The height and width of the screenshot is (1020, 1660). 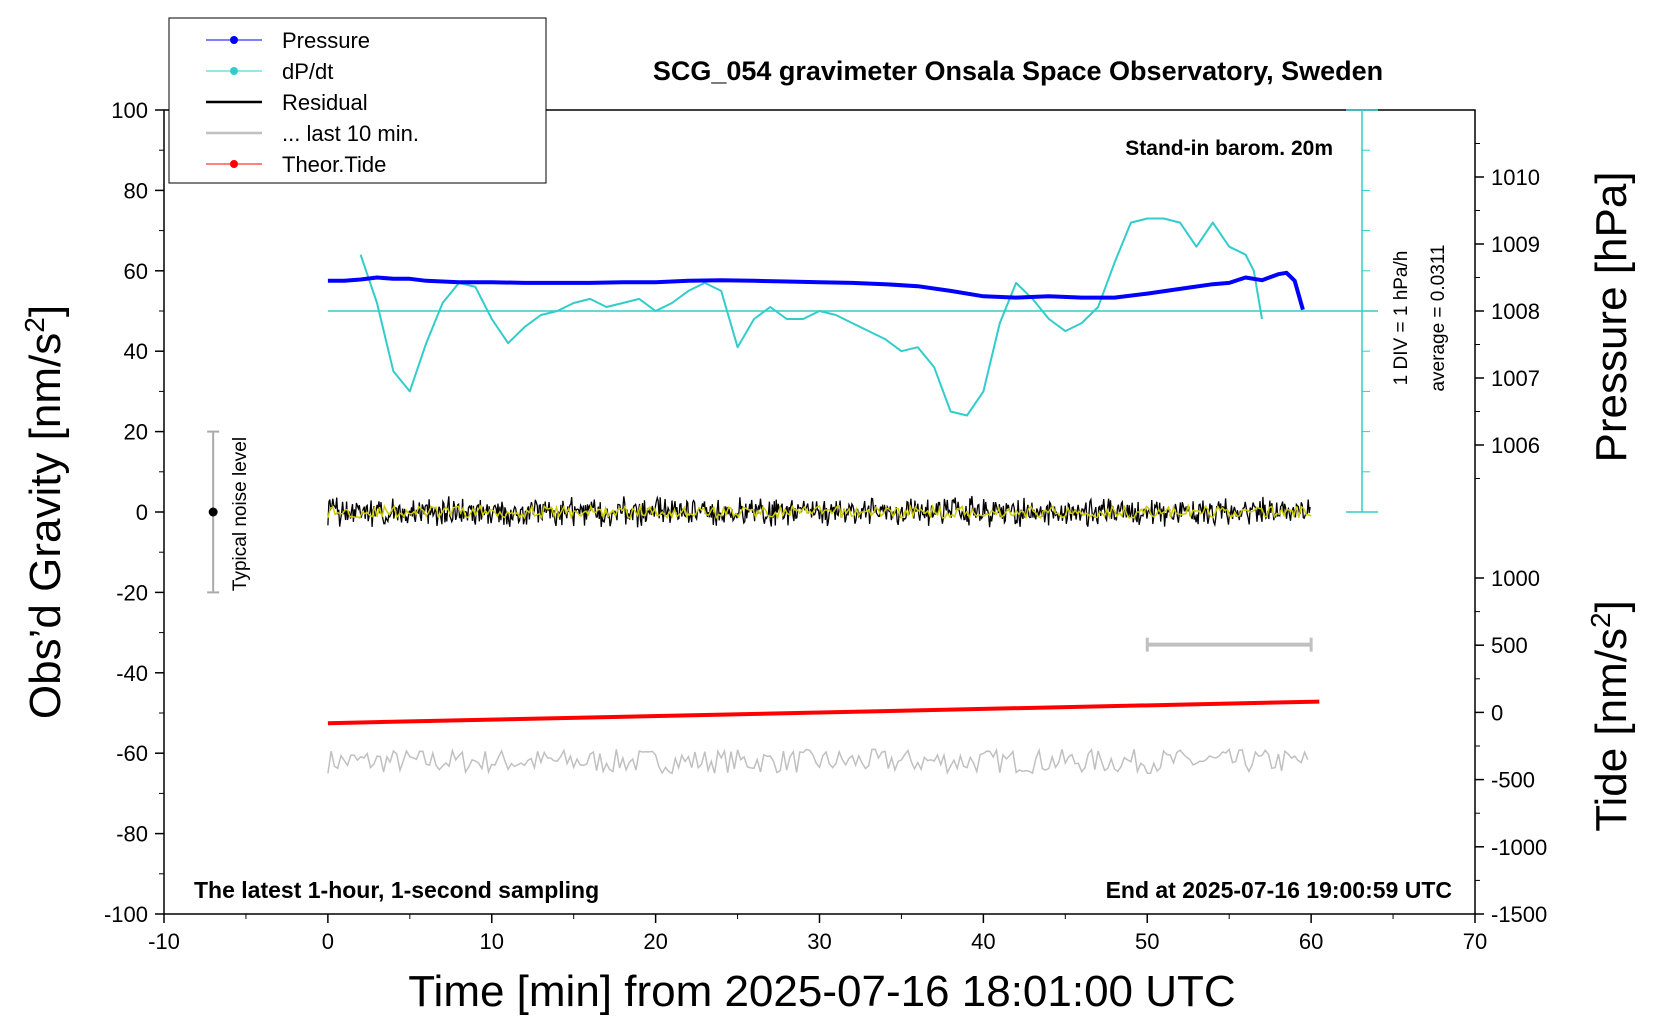 I want to click on legend-box, so click(x=357, y=100).